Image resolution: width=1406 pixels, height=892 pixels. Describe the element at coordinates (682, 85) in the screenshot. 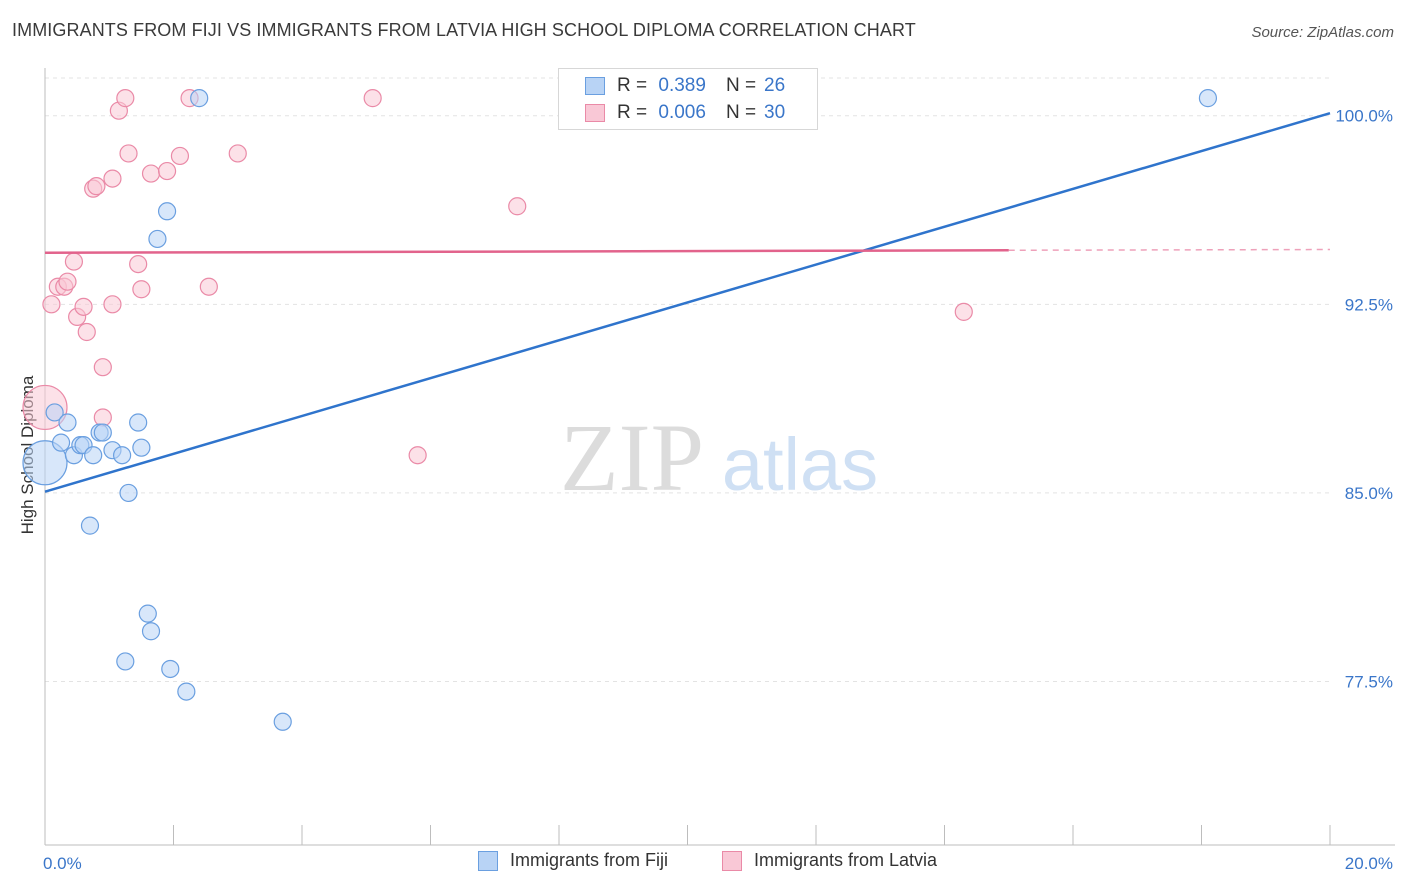

I see `fiji-r-value: 0.389` at that location.